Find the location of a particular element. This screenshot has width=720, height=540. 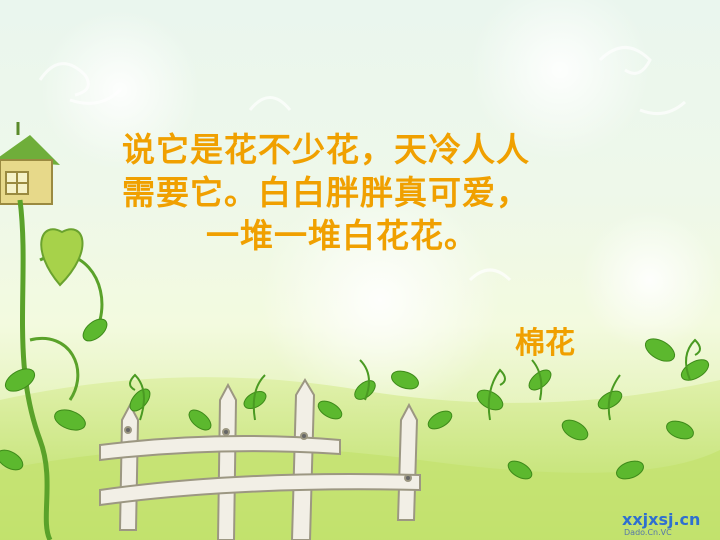

vine-stem is located at coordinates (35, 369).